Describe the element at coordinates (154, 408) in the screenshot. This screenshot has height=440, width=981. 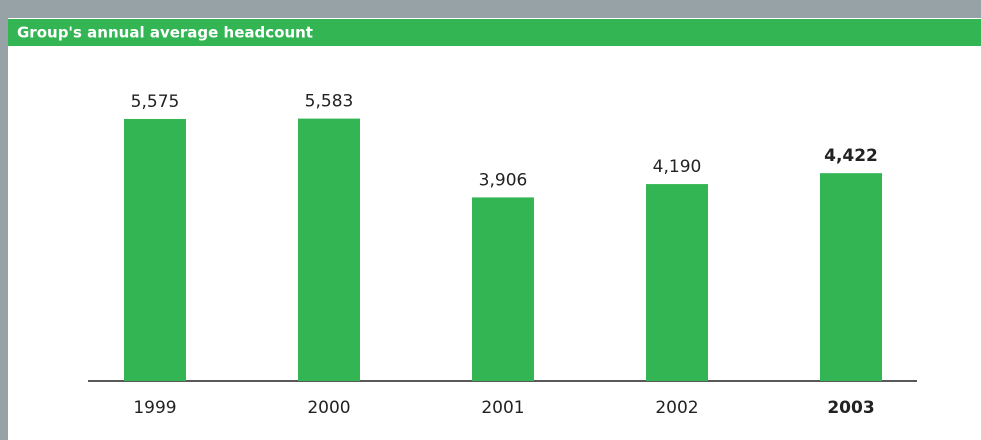
I see `x-tick-label: 1999` at that location.